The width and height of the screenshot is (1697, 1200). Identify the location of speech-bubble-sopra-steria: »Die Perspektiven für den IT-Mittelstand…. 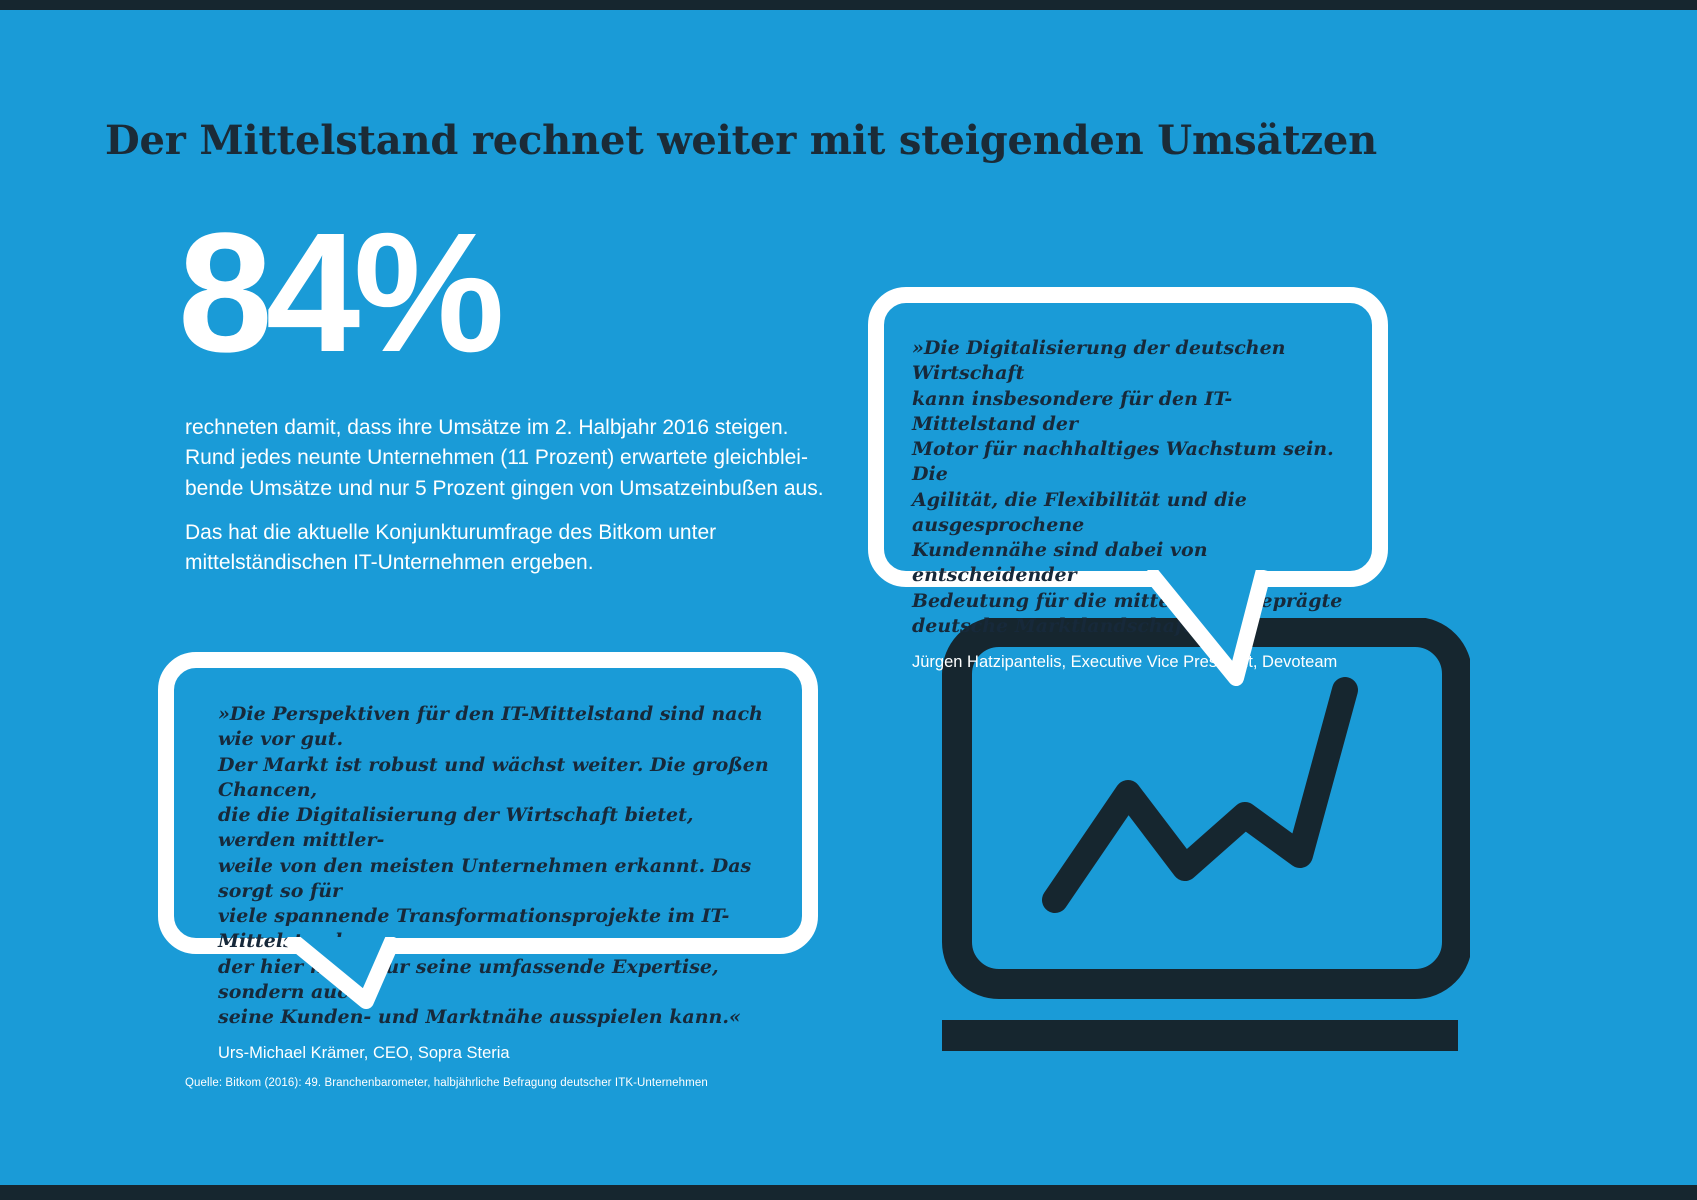
(488, 857).